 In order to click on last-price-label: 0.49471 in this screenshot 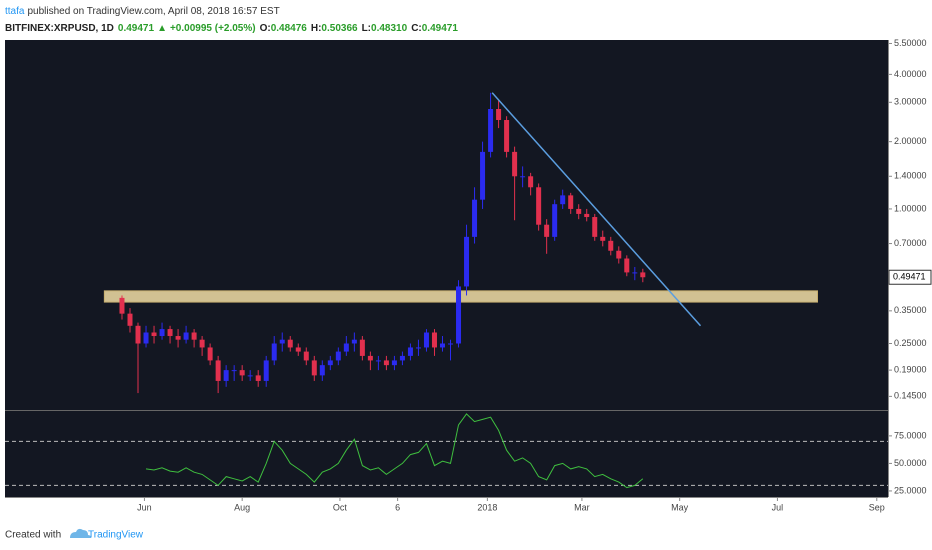, I will do `click(909, 277)`.